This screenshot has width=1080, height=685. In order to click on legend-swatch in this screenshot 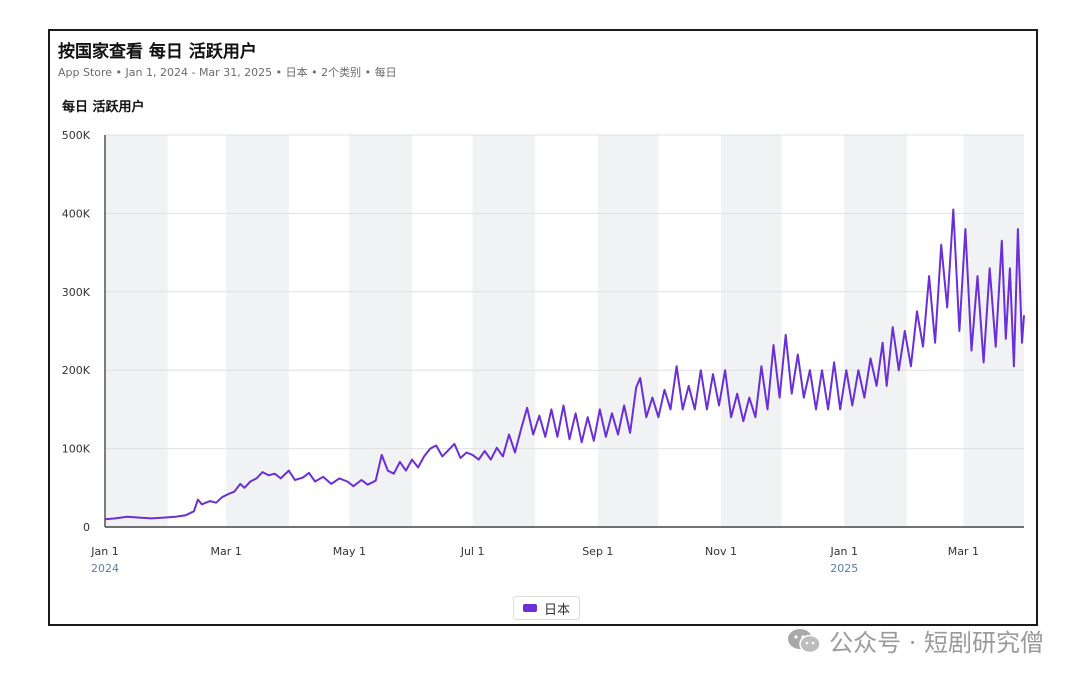, I will do `click(530, 608)`.